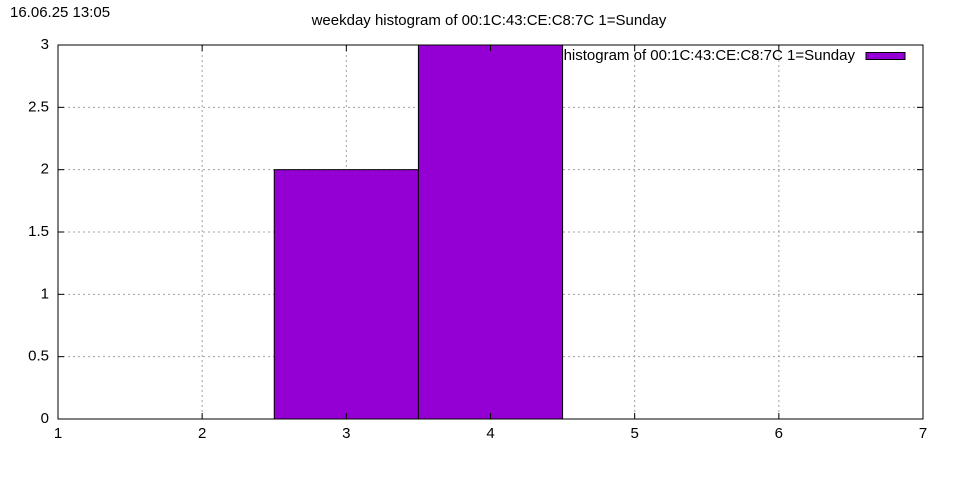 This screenshot has height=480, width=960. What do you see at coordinates (38, 356) in the screenshot?
I see `y-tick-label: 0.5` at bounding box center [38, 356].